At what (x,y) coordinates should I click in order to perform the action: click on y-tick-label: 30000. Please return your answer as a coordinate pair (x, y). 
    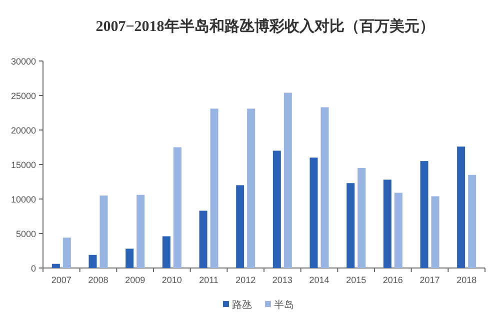
    Looking at the image, I should click on (23, 61).